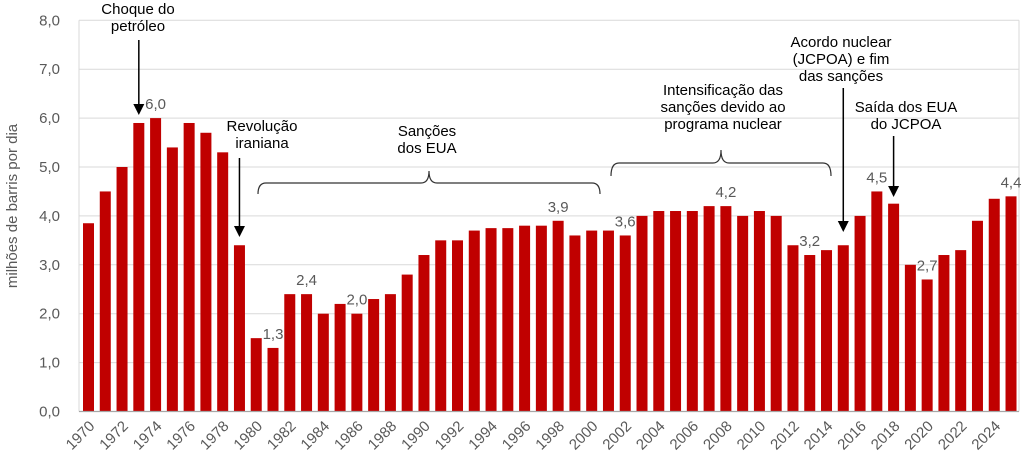 This screenshot has width=1024, height=474. I want to click on bar-1974, so click(156, 265).